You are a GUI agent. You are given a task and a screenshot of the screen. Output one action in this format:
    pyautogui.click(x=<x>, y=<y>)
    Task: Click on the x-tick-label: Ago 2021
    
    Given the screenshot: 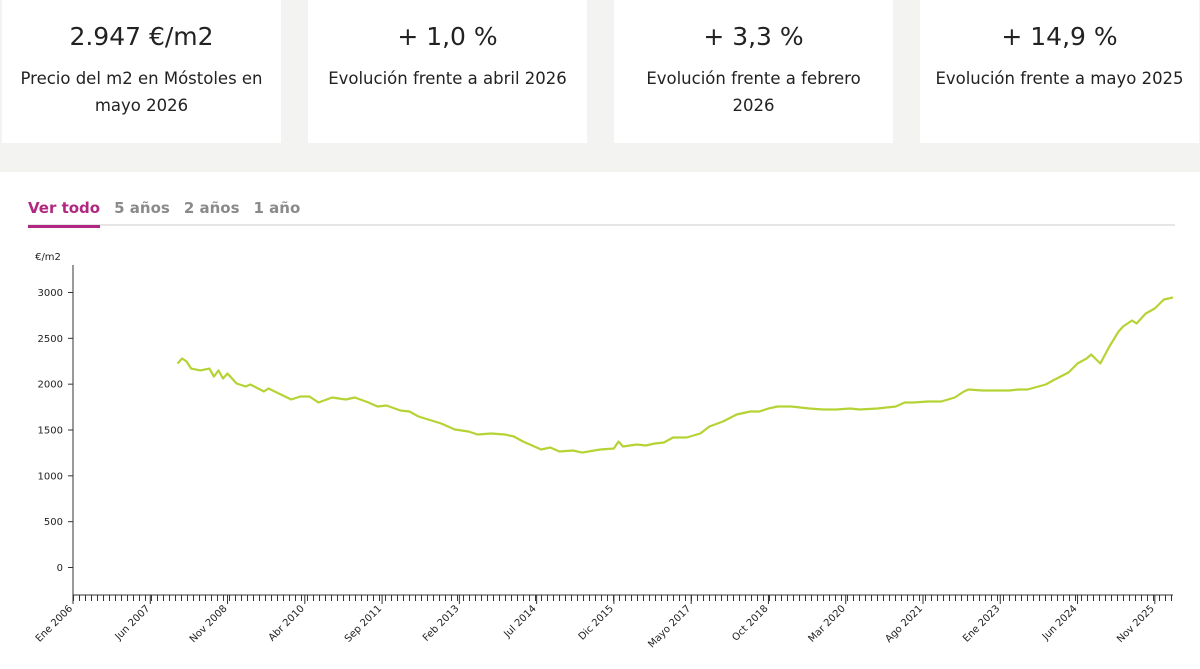 What is the action you would take?
    pyautogui.click(x=904, y=624)
    